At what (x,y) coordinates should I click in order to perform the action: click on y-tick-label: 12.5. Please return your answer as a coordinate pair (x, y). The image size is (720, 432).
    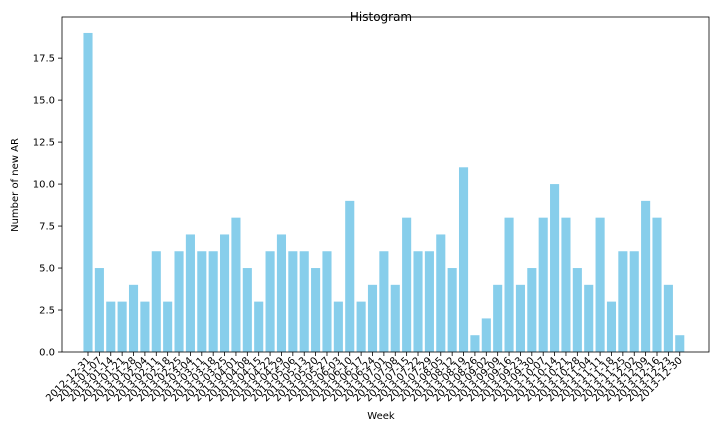
    Looking at the image, I should click on (44, 143).